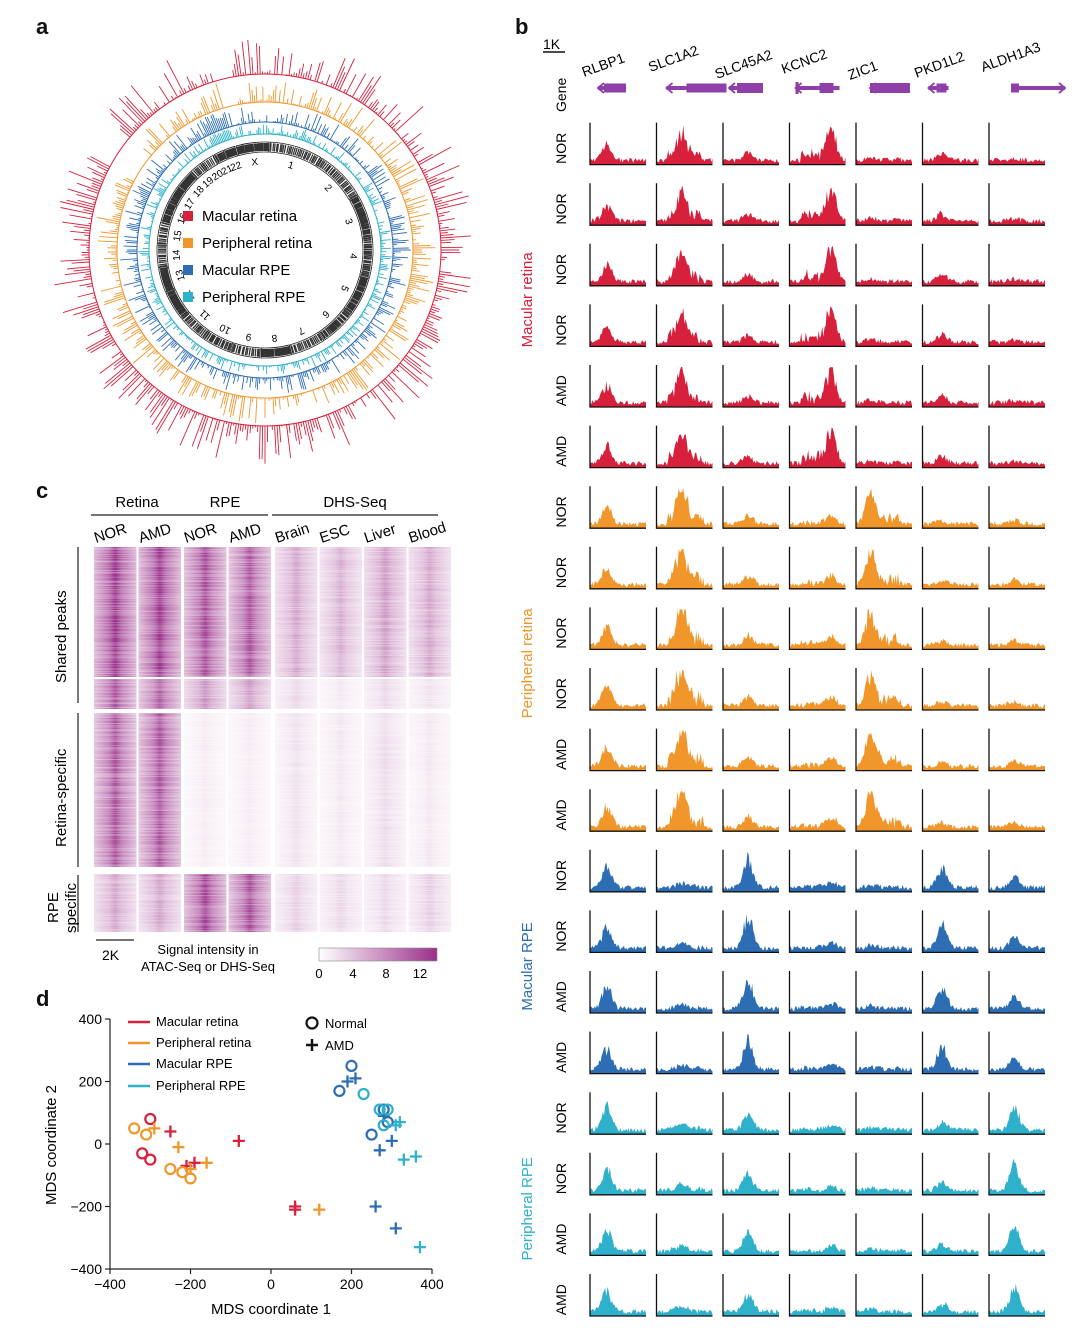 The height and width of the screenshot is (1338, 1080). Describe the element at coordinates (86, 1269) in the screenshot. I see `y-tick-label: −400` at that location.